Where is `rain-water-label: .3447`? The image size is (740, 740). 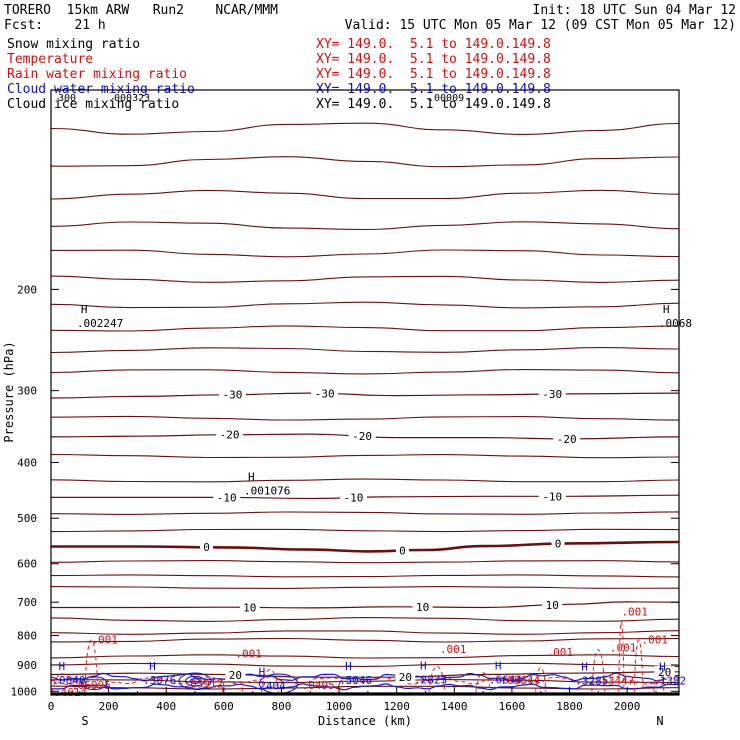 rain-water-label: .3447 is located at coordinates (617, 681).